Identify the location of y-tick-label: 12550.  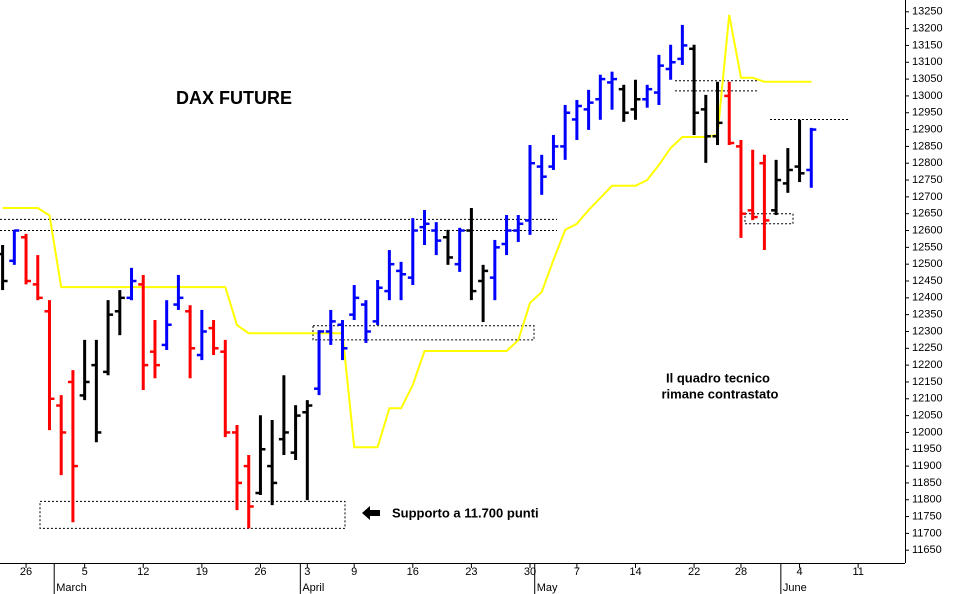
(927, 247).